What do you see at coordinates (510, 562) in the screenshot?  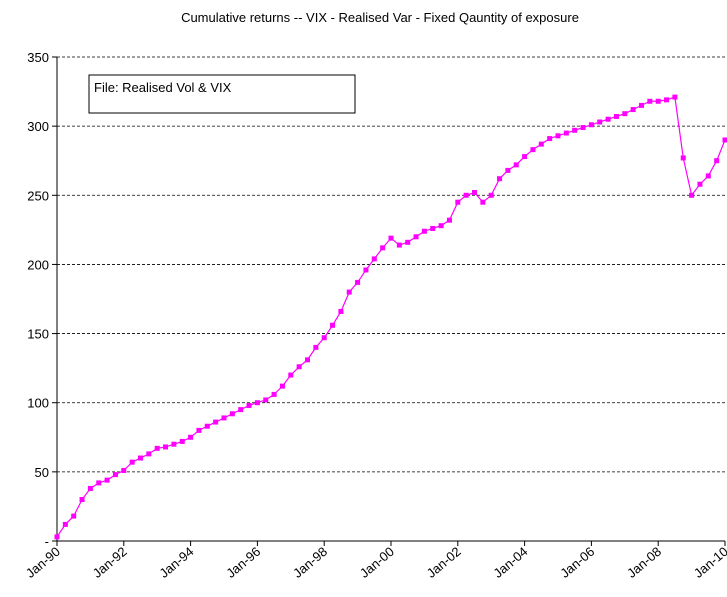 I see `x-tick-label: Jan-04` at bounding box center [510, 562].